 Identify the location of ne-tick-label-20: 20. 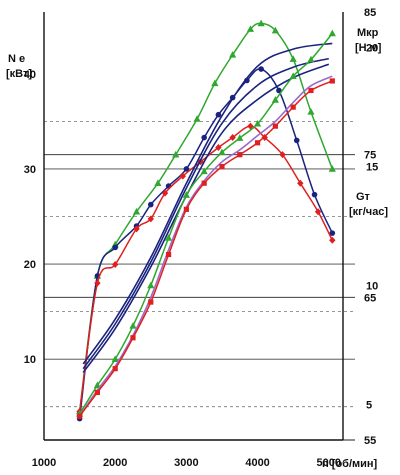
(30, 265).